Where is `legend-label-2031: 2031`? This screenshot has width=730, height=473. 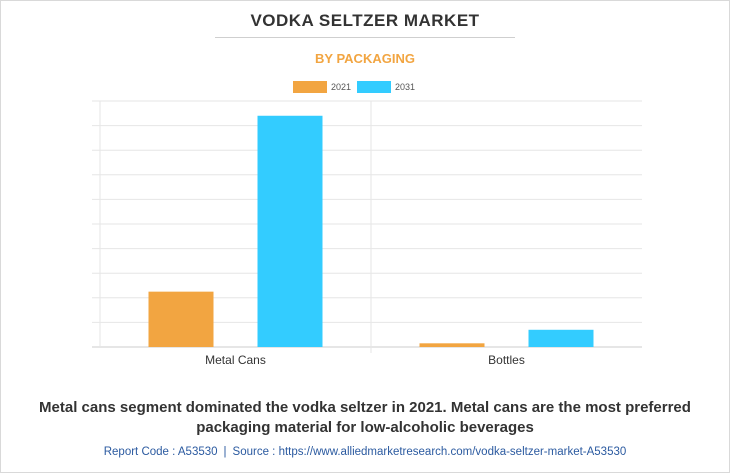
legend-label-2031: 2031 is located at coordinates (405, 87).